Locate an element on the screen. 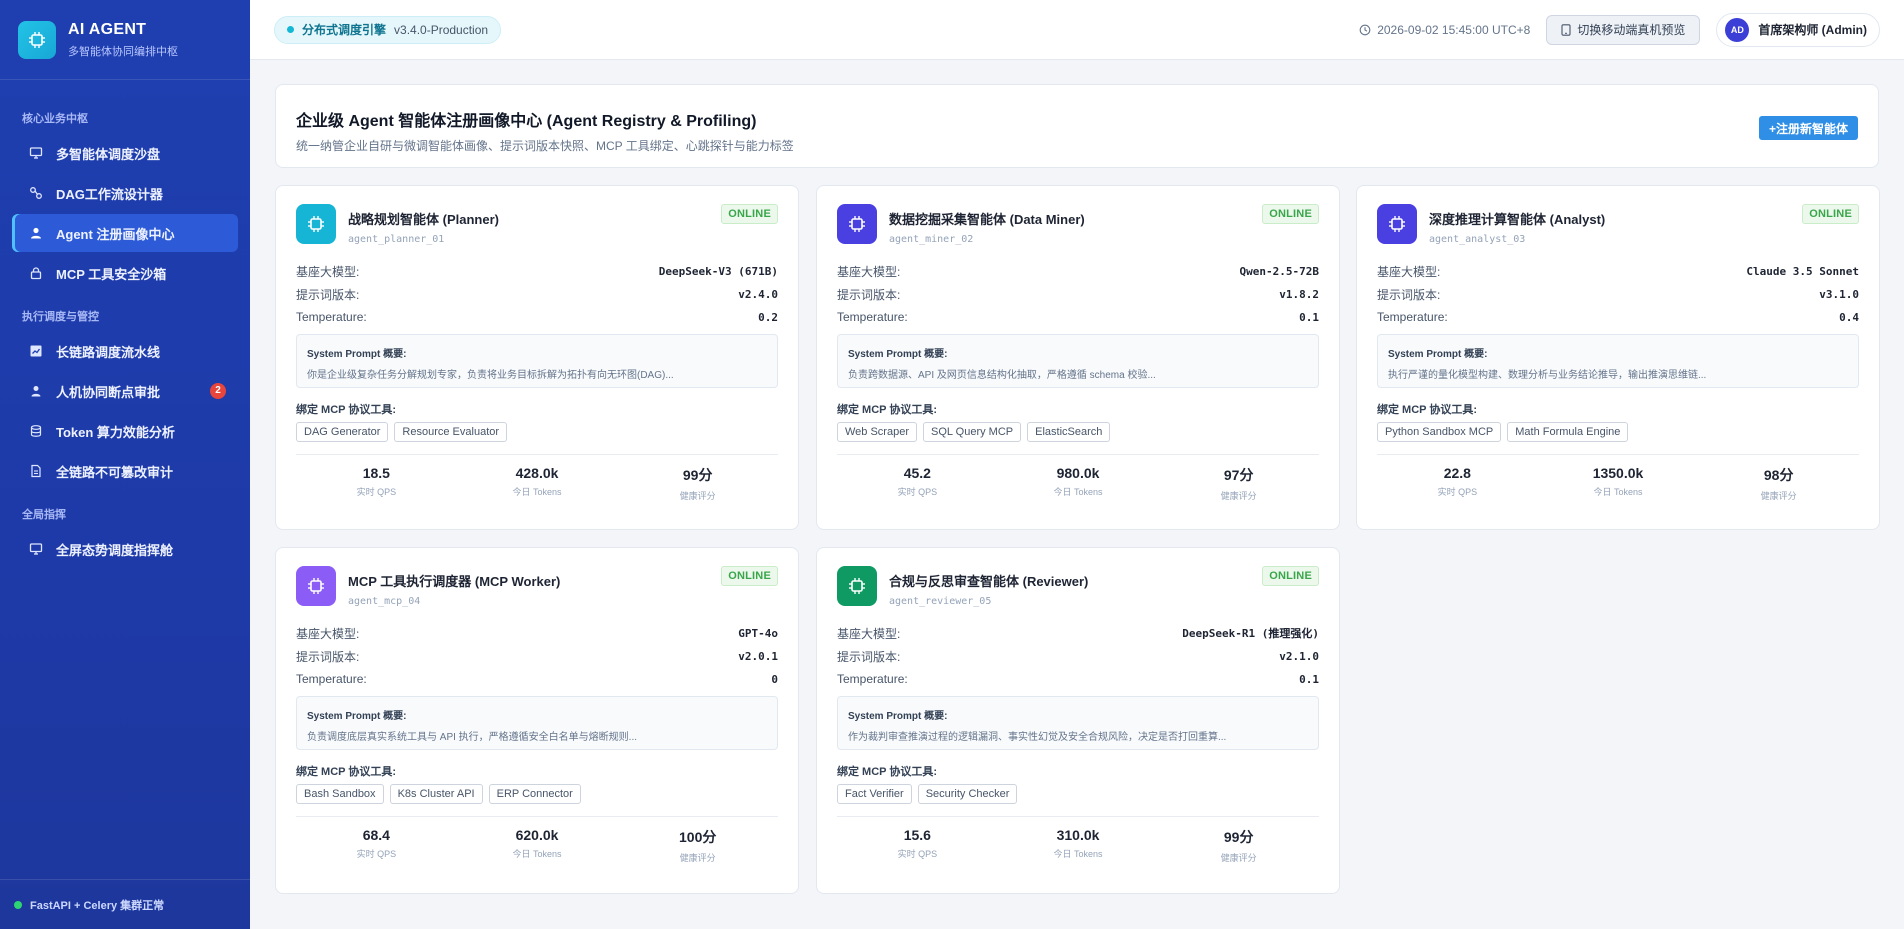 The image size is (1904, 929). qps-value: 22.8 is located at coordinates (1457, 473).